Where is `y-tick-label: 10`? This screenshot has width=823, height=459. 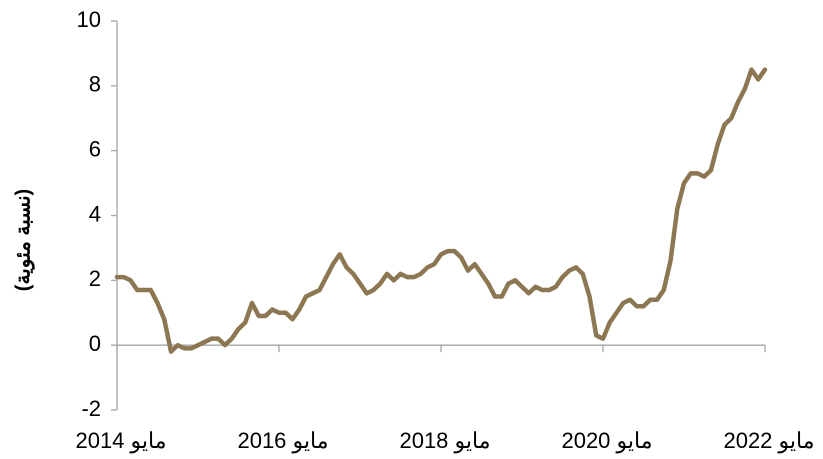 y-tick-label: 10 is located at coordinates (89, 19).